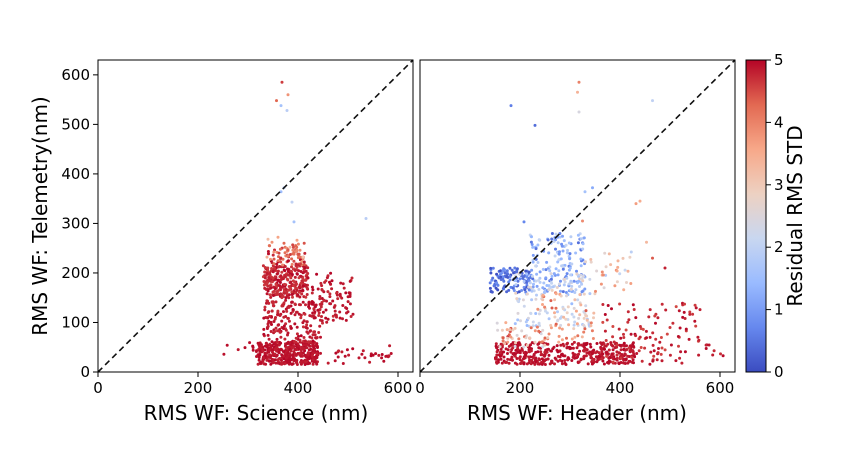 This screenshot has height=450, width=844. What do you see at coordinates (75, 322) in the screenshot?
I see `y-tick-label: 100` at bounding box center [75, 322].